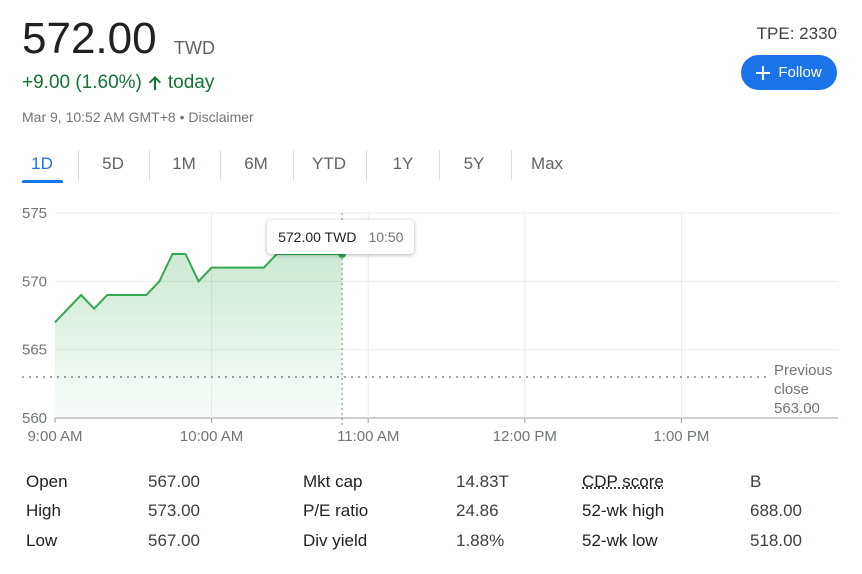  Describe the element at coordinates (796, 33) in the screenshot. I see `ticker: TPE: 2330` at that location.